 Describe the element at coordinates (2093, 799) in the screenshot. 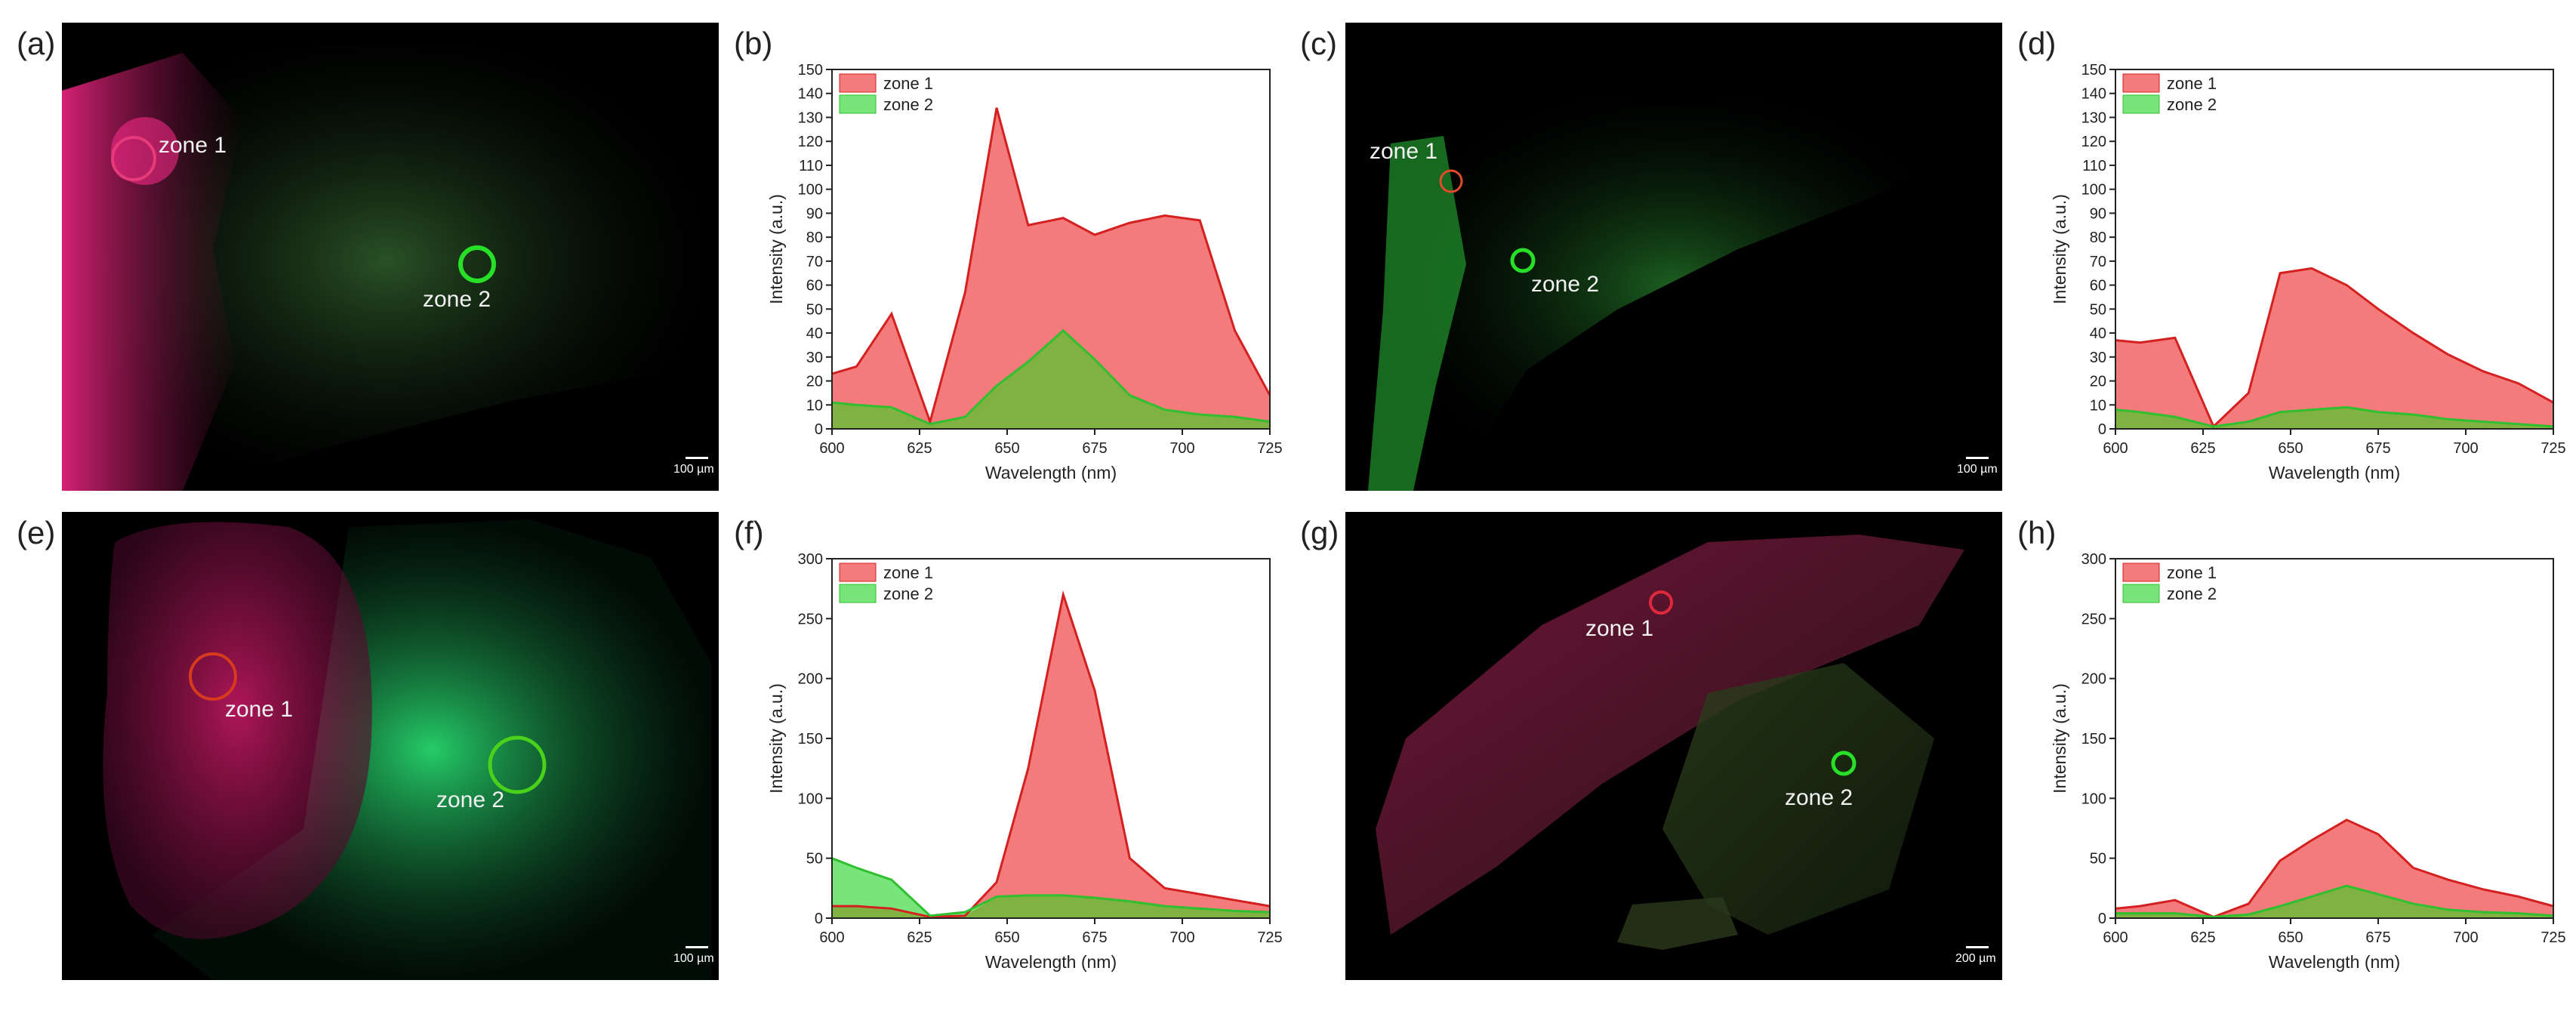

I see `y-tick-label-h: 100` at that location.